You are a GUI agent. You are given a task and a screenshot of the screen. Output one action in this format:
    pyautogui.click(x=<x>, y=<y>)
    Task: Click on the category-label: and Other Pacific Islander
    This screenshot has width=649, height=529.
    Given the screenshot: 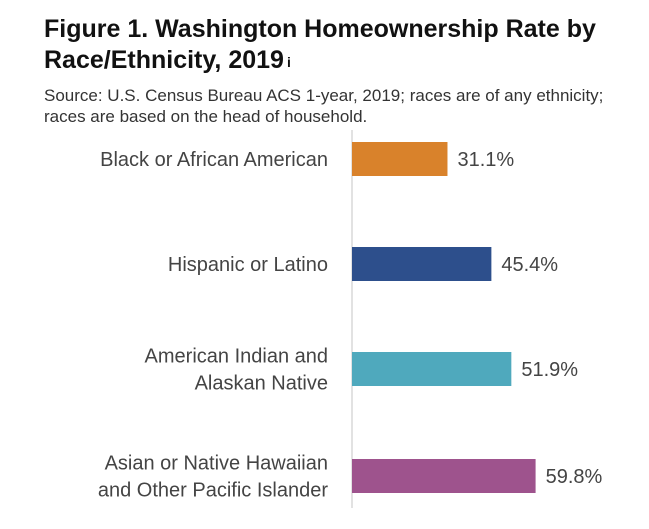 What is the action you would take?
    pyautogui.click(x=213, y=491)
    